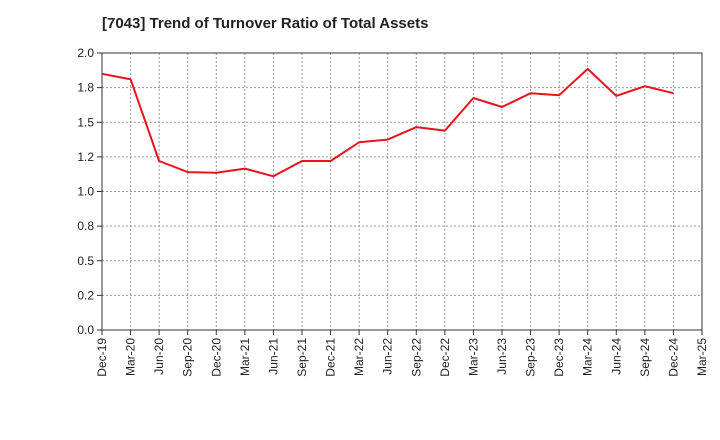 The height and width of the screenshot is (440, 720). I want to click on x-tick-label: Sep-24, so click(645, 357).